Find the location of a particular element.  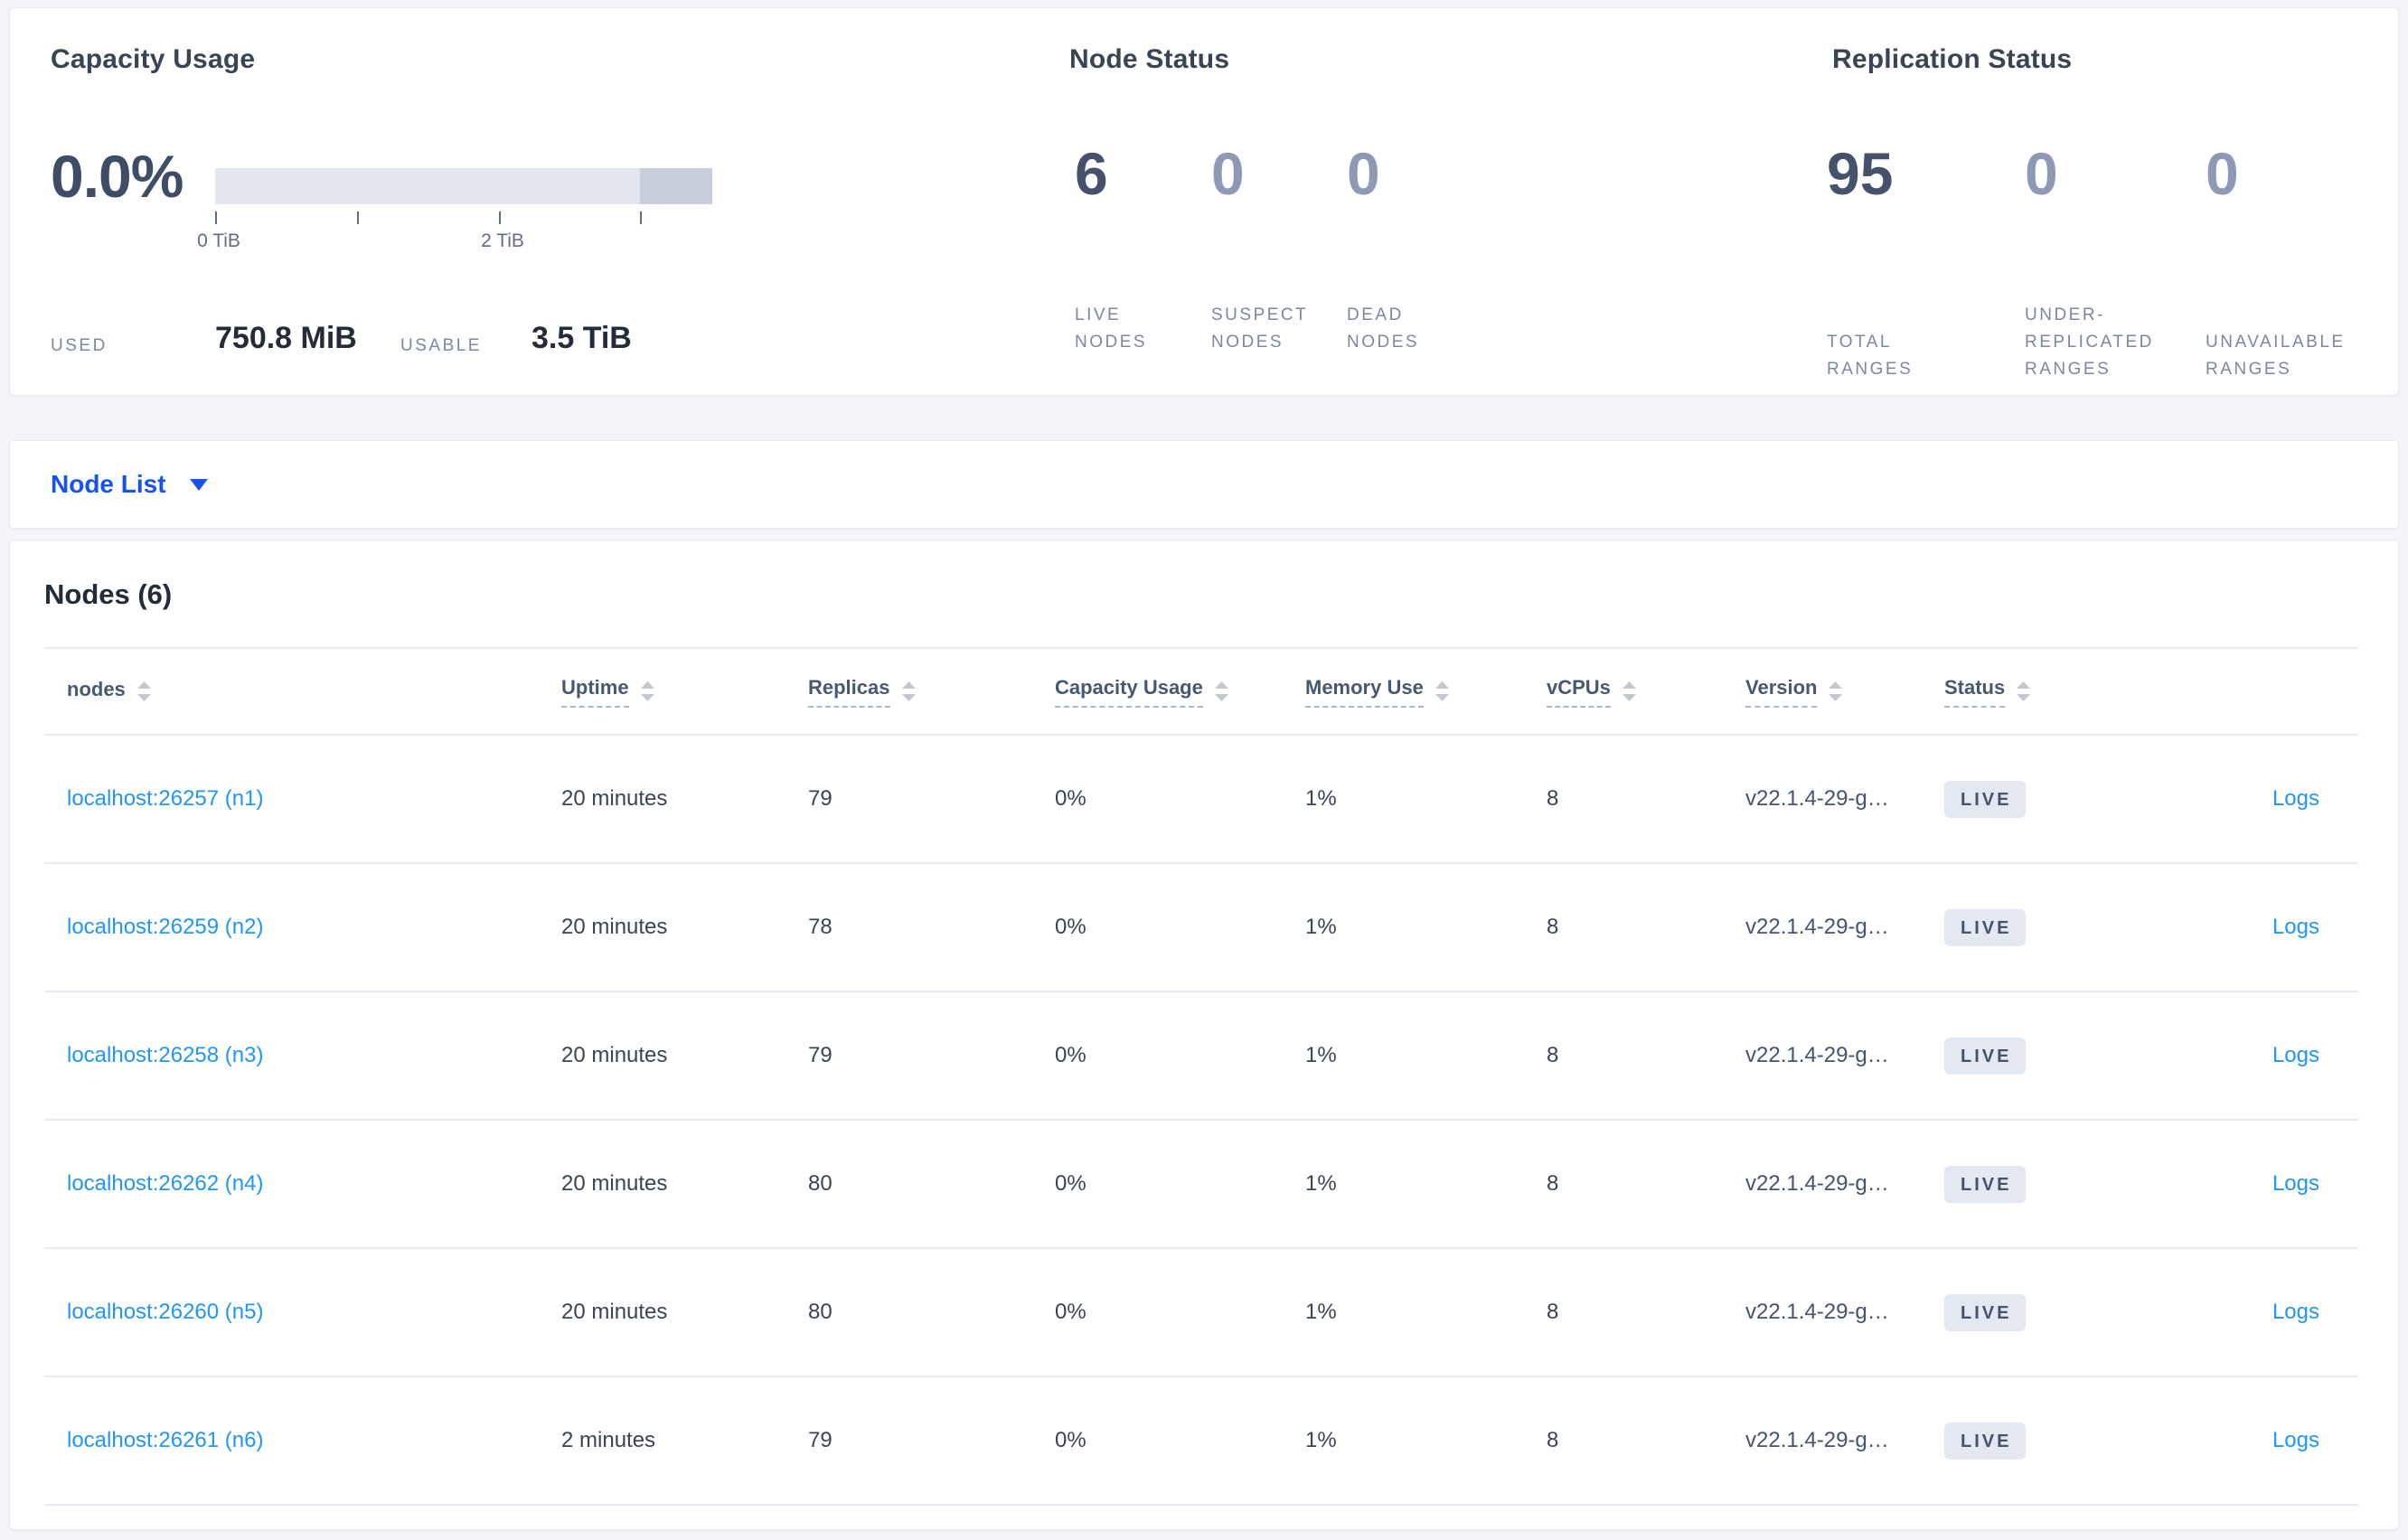

replicas-cell: 79 is located at coordinates (820, 1055).